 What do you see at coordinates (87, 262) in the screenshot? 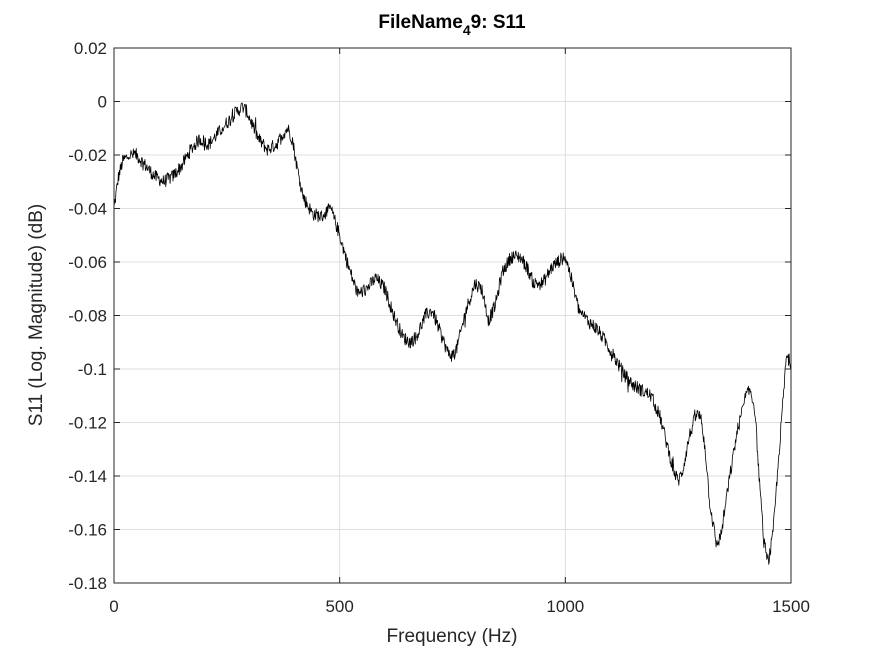
I see `y-tick-label: -0.06` at bounding box center [87, 262].